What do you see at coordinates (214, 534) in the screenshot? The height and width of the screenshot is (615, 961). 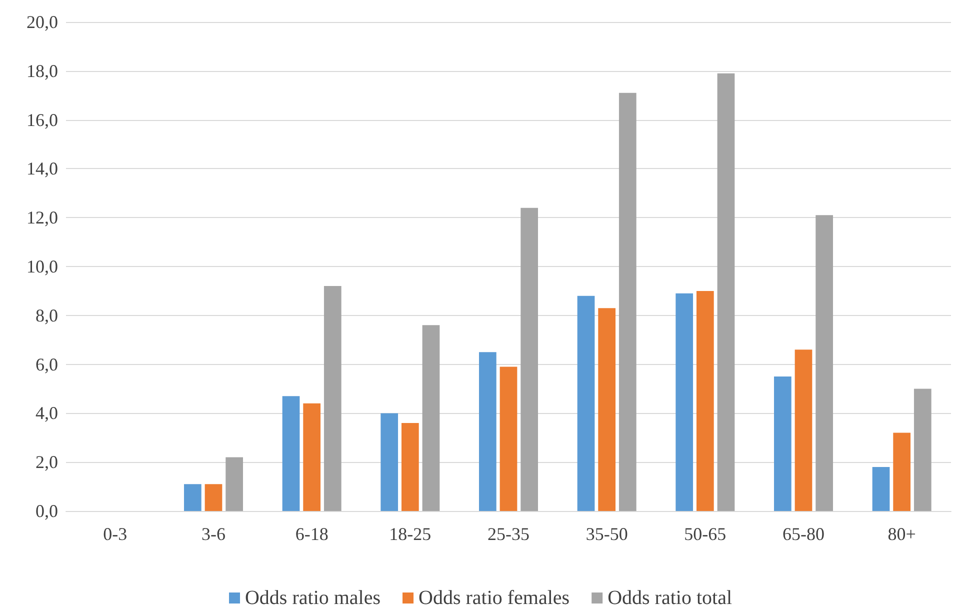 I see `x-tick-label: 3-6` at bounding box center [214, 534].